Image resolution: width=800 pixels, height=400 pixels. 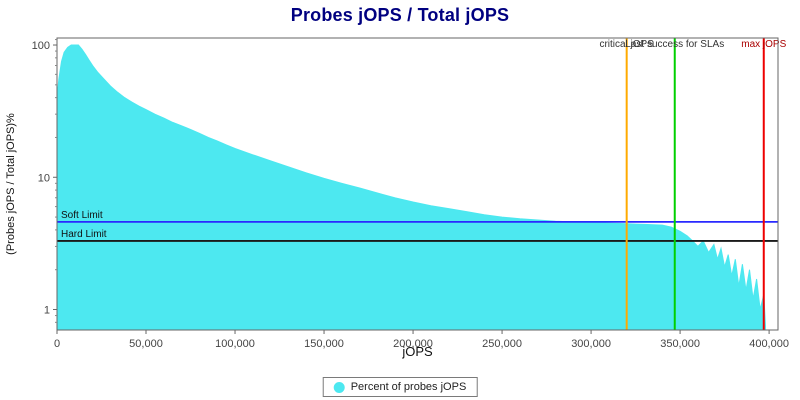 I want to click on chart-title: Probes jOPS / Total jOPS, so click(x=400, y=15).